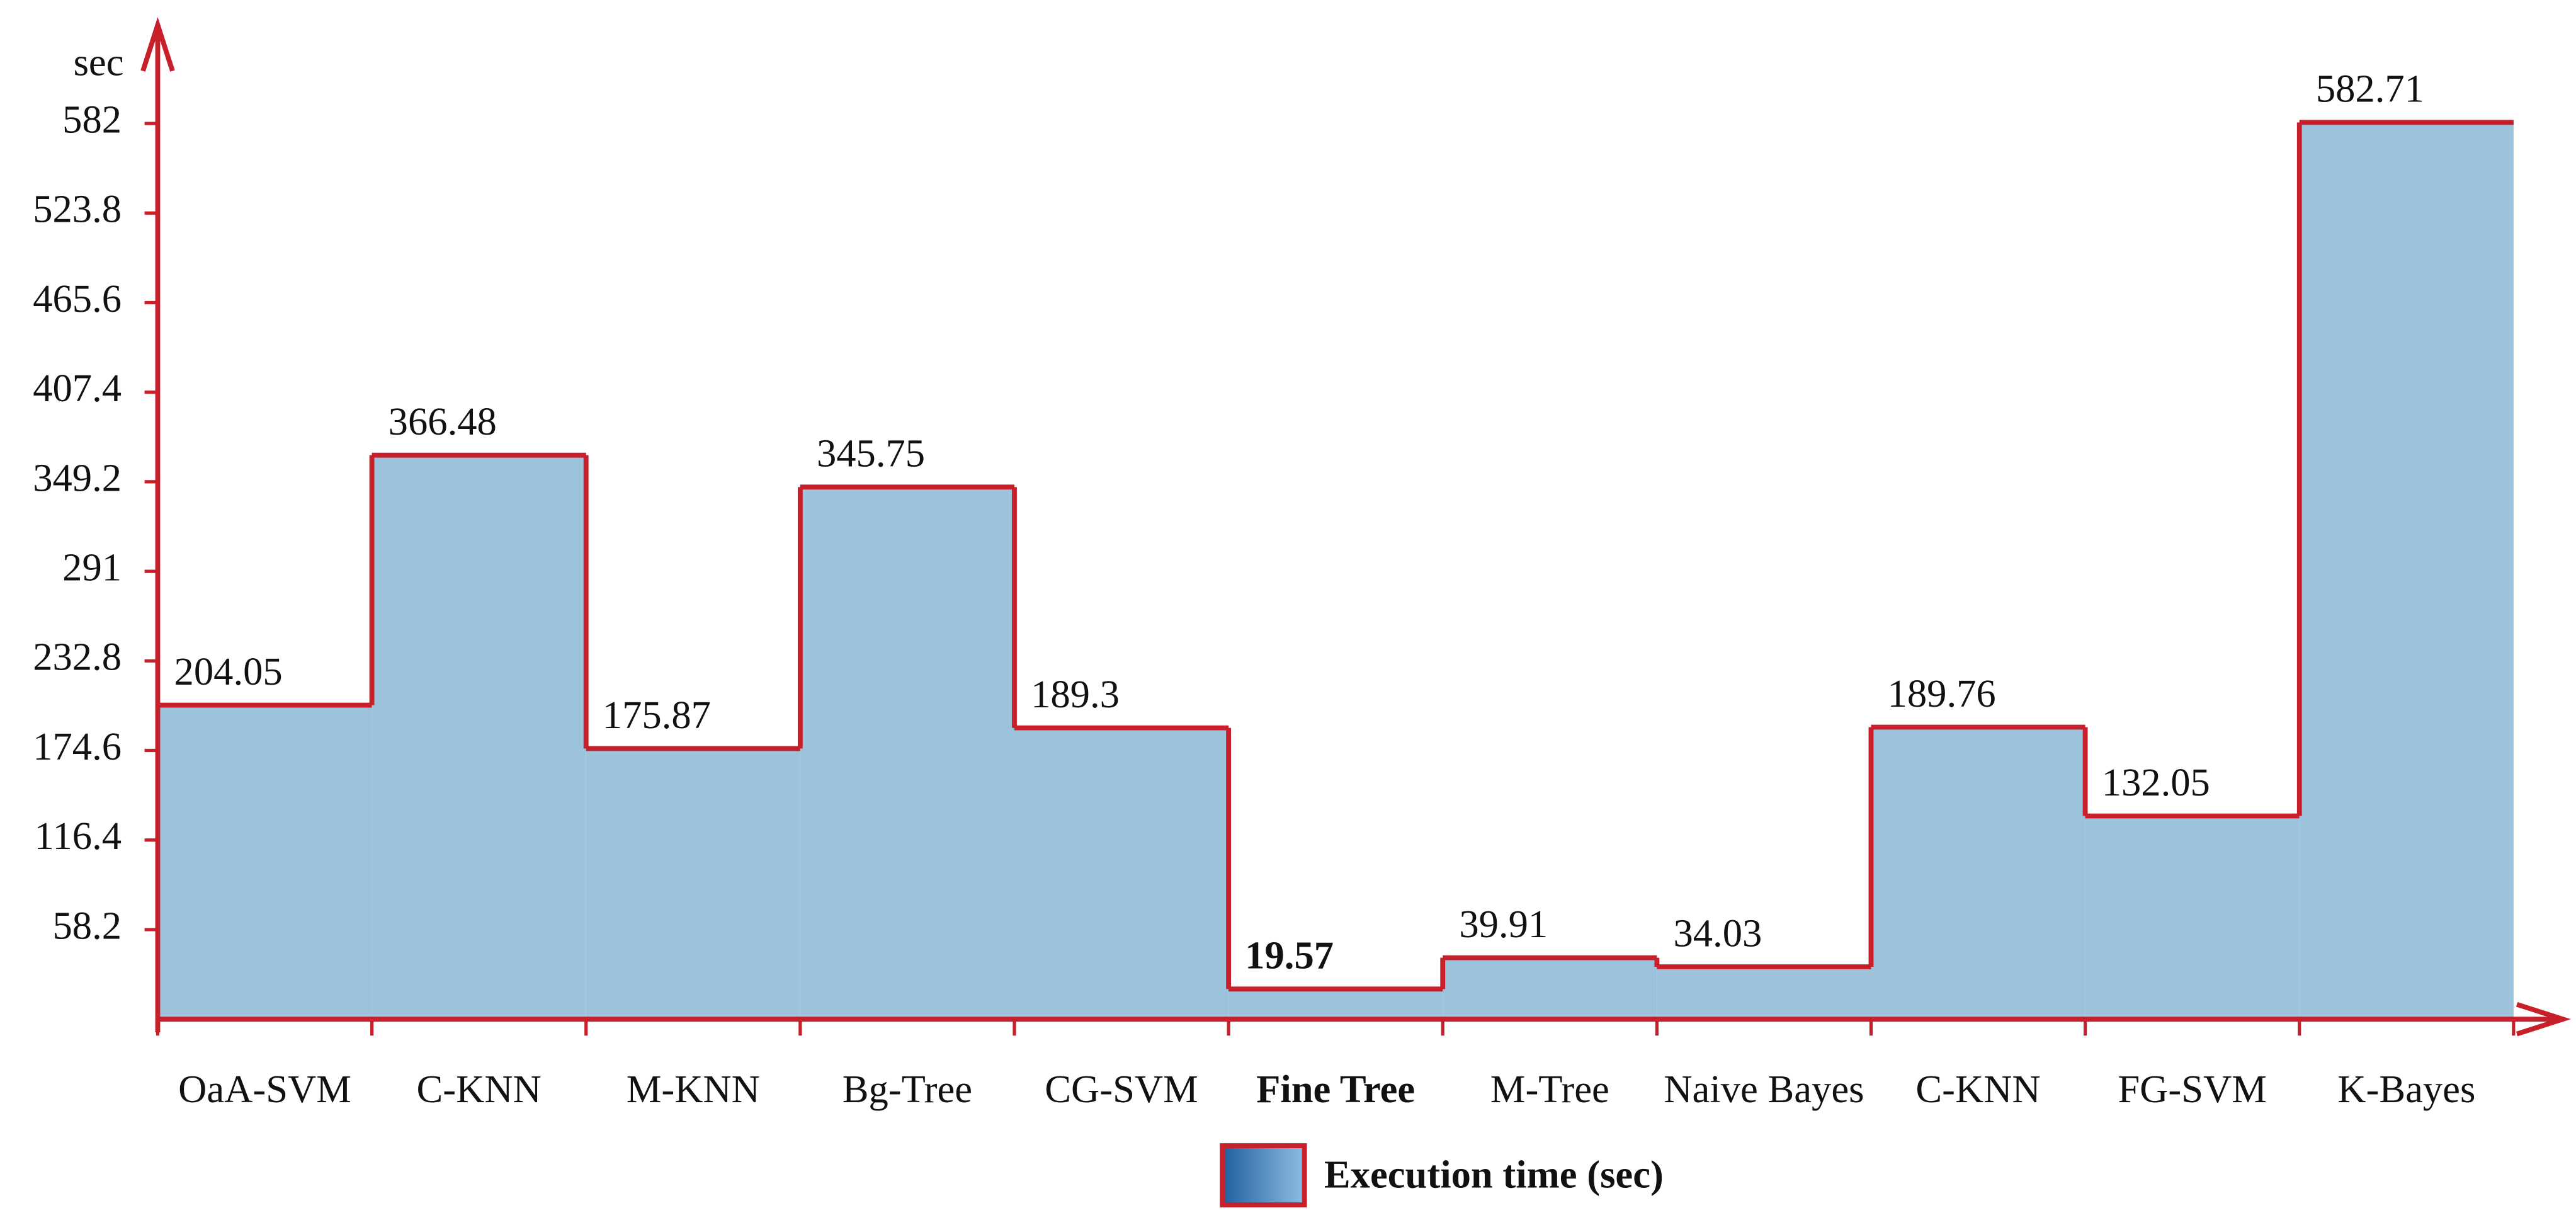 Image resolution: width=2576 pixels, height=1220 pixels. I want to click on y-tick-label: 582, so click(92, 119).